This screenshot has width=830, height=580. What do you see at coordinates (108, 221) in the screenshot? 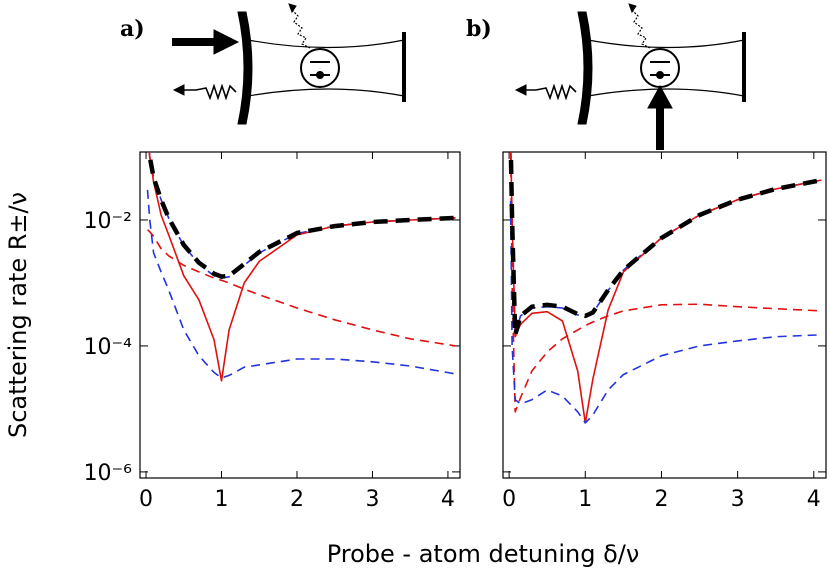
I see `y-tick-label: 10⁻²` at bounding box center [108, 221].